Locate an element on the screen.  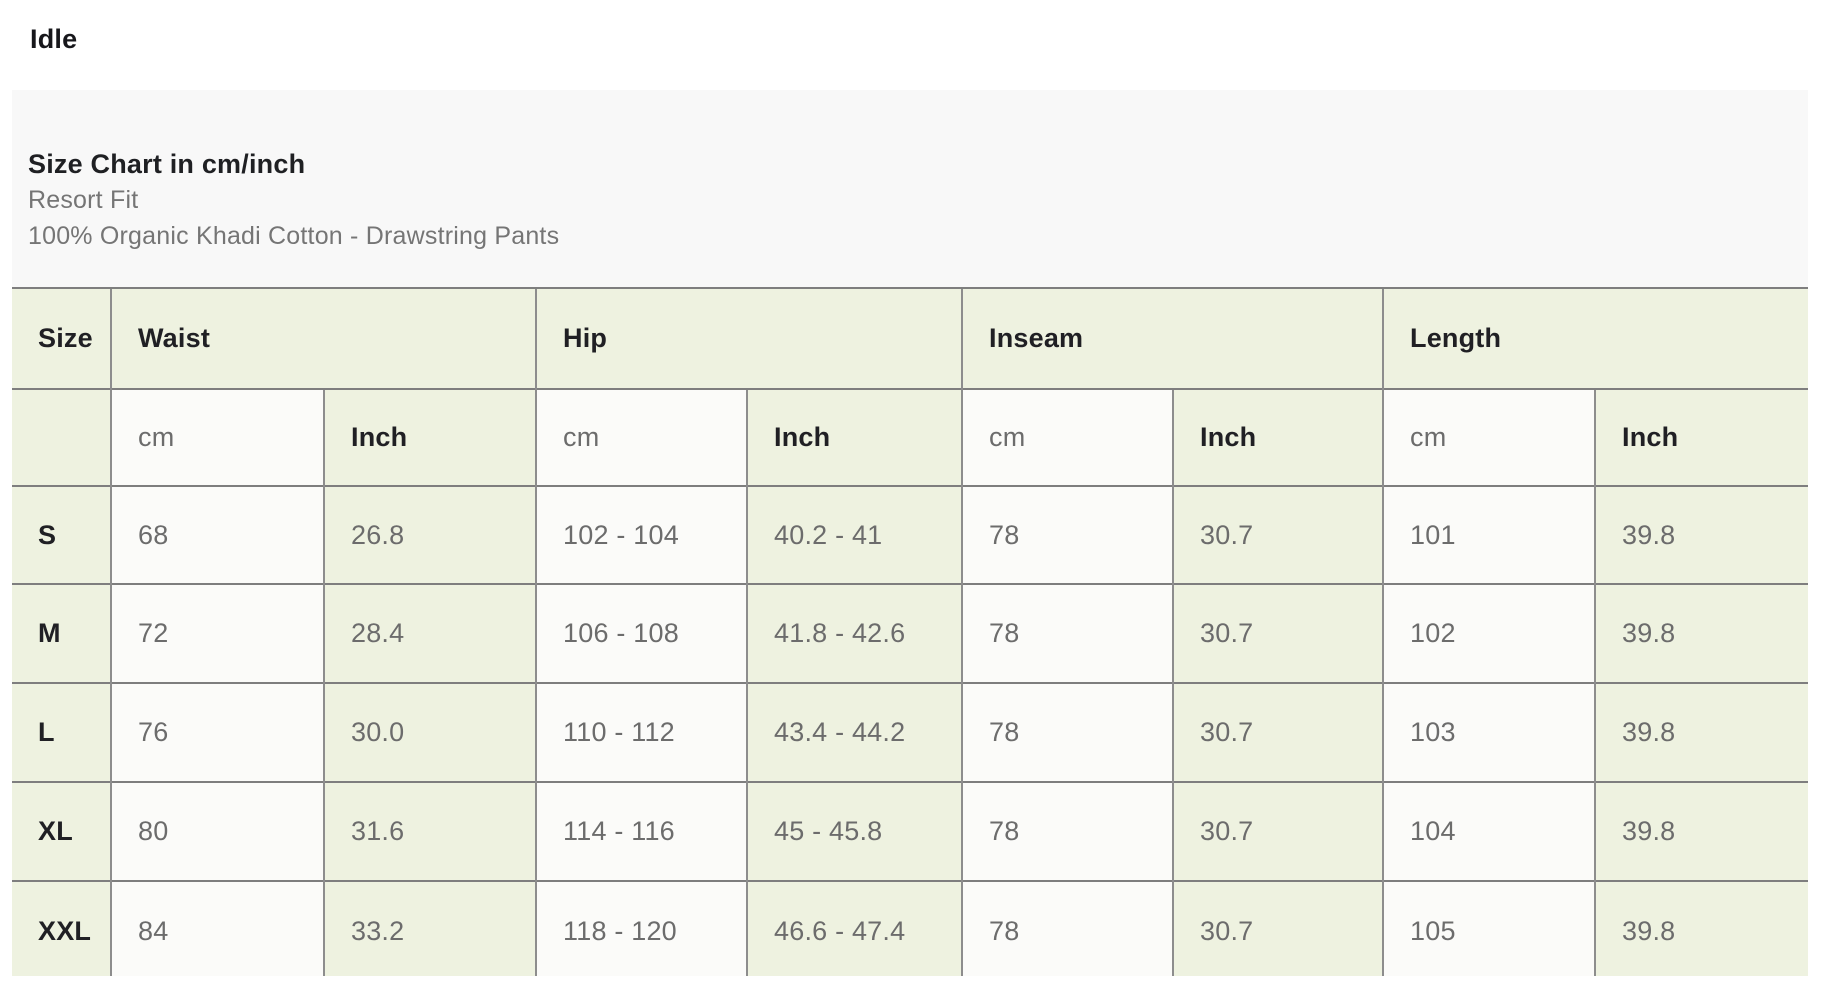
column-group-inseam: Inseam is located at coordinates (1172, 338).